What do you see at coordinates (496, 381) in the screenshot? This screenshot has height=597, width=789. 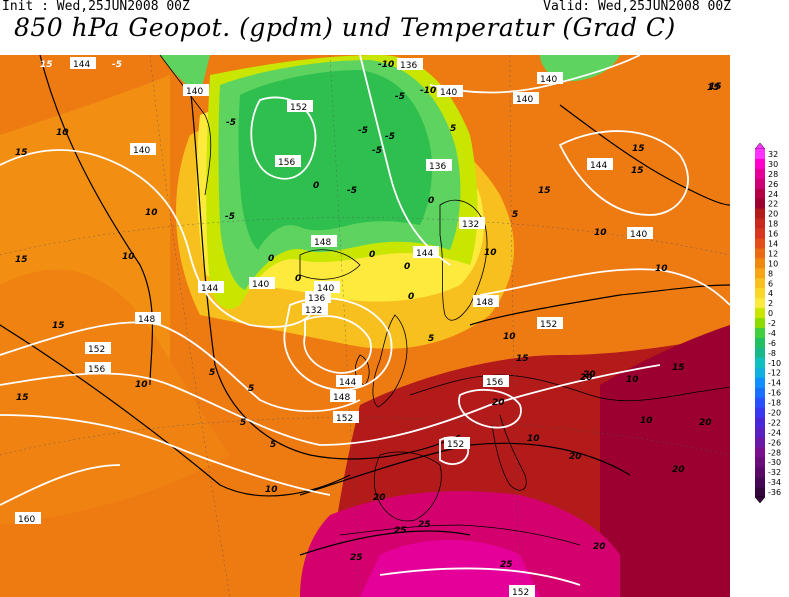 I see `geopot-label: 156` at bounding box center [496, 381].